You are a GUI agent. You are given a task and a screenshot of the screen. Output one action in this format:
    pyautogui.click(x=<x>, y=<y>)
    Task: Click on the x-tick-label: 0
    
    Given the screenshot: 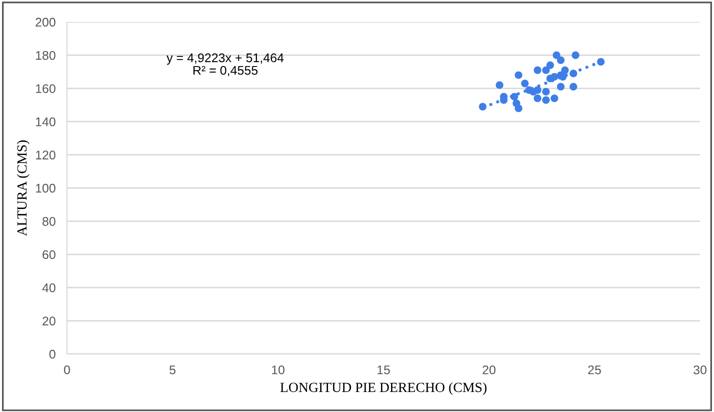 What is the action you would take?
    pyautogui.click(x=67, y=369)
    